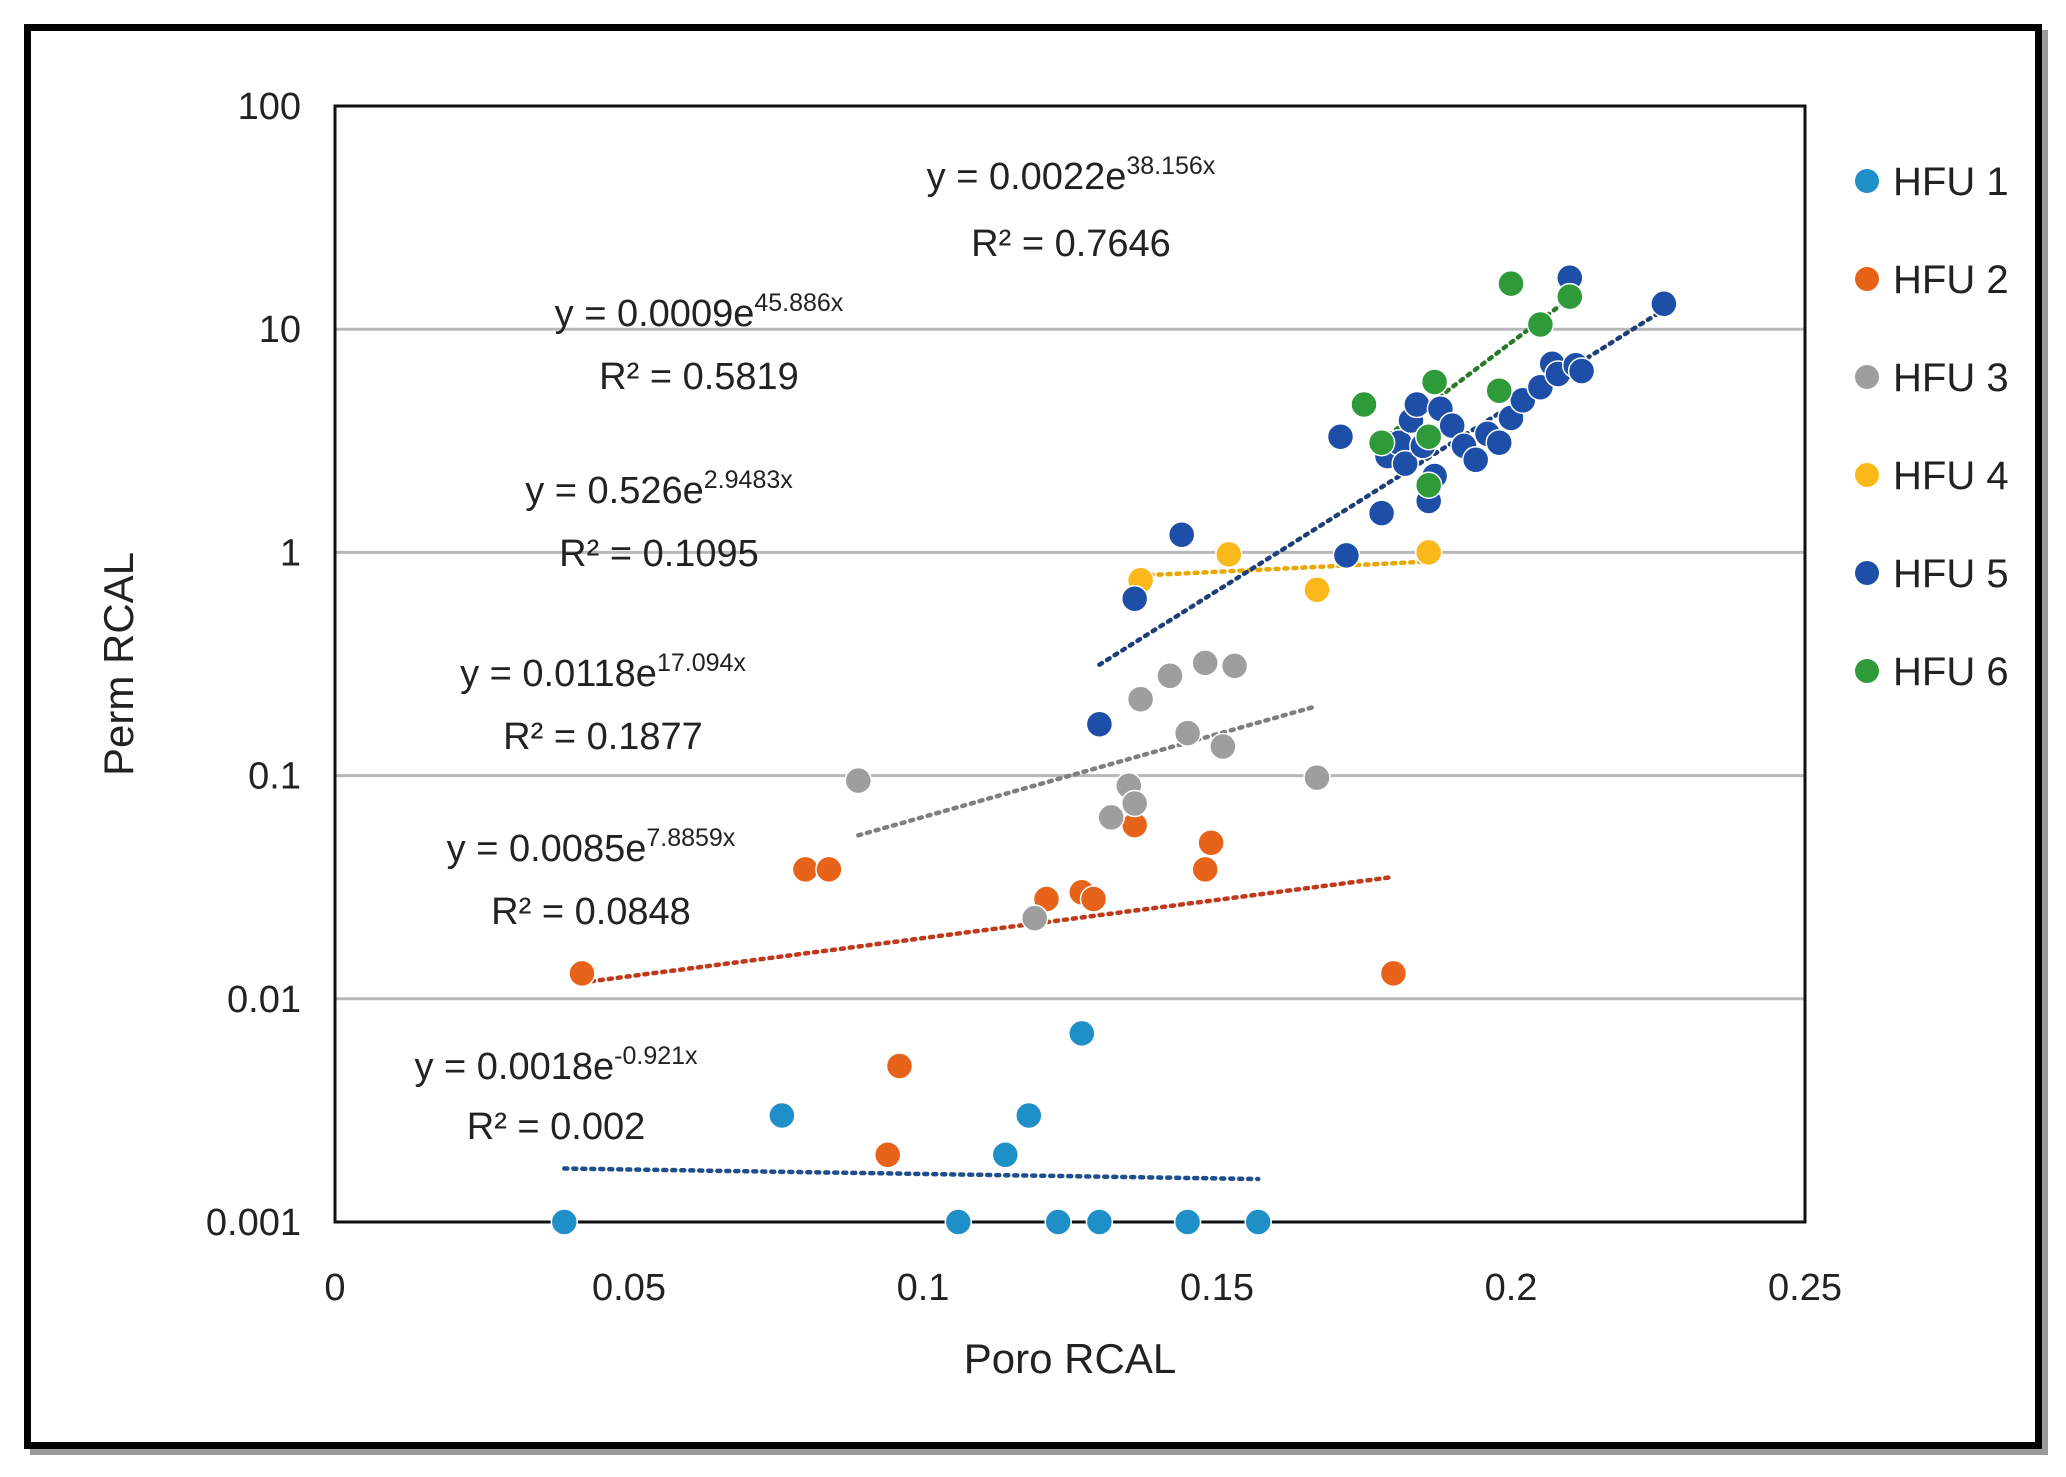 Image resolution: width=2066 pixels, height=1477 pixels. Describe the element at coordinates (1951, 280) in the screenshot. I see `legend-label-hfu-2: HFU 2` at that location.